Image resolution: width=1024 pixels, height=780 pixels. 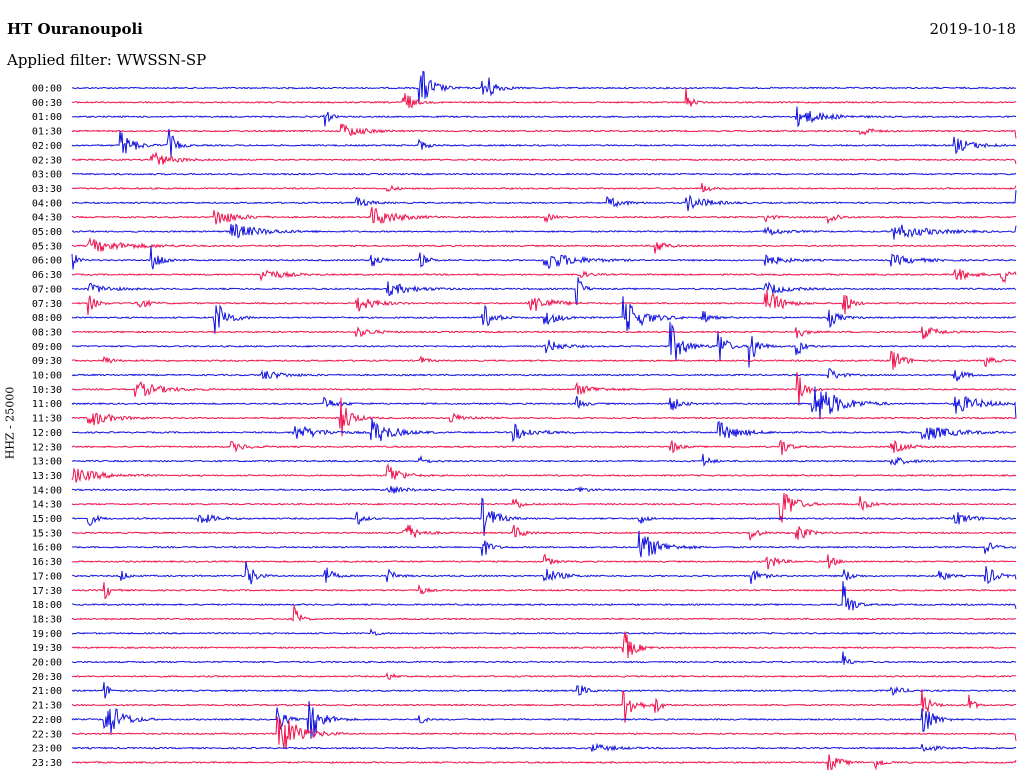 I want to click on row-time-label: 04:30, so click(x=47, y=218).